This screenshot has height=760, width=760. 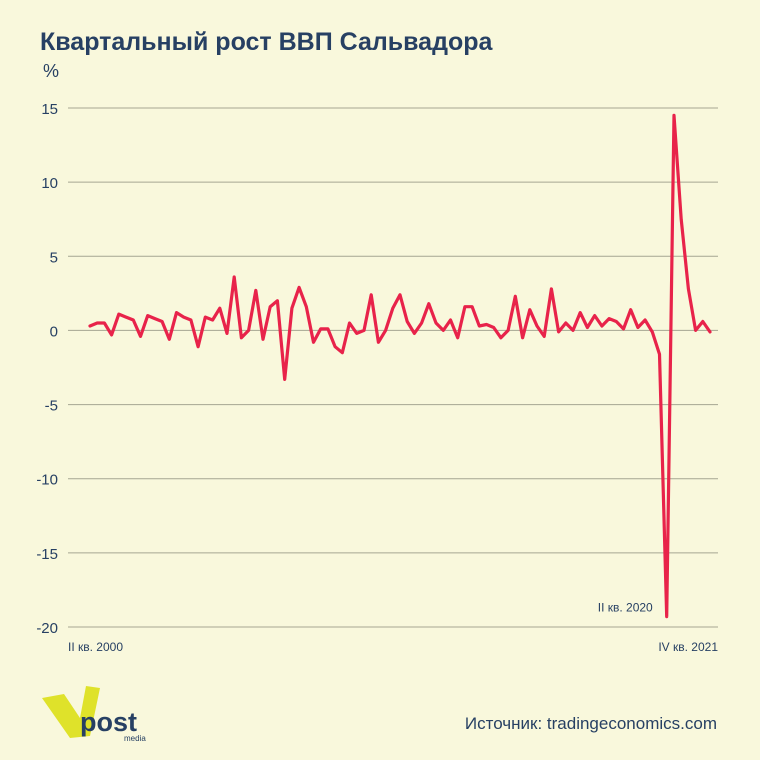 I want to click on y-tick-label: -10, so click(x=47, y=480).